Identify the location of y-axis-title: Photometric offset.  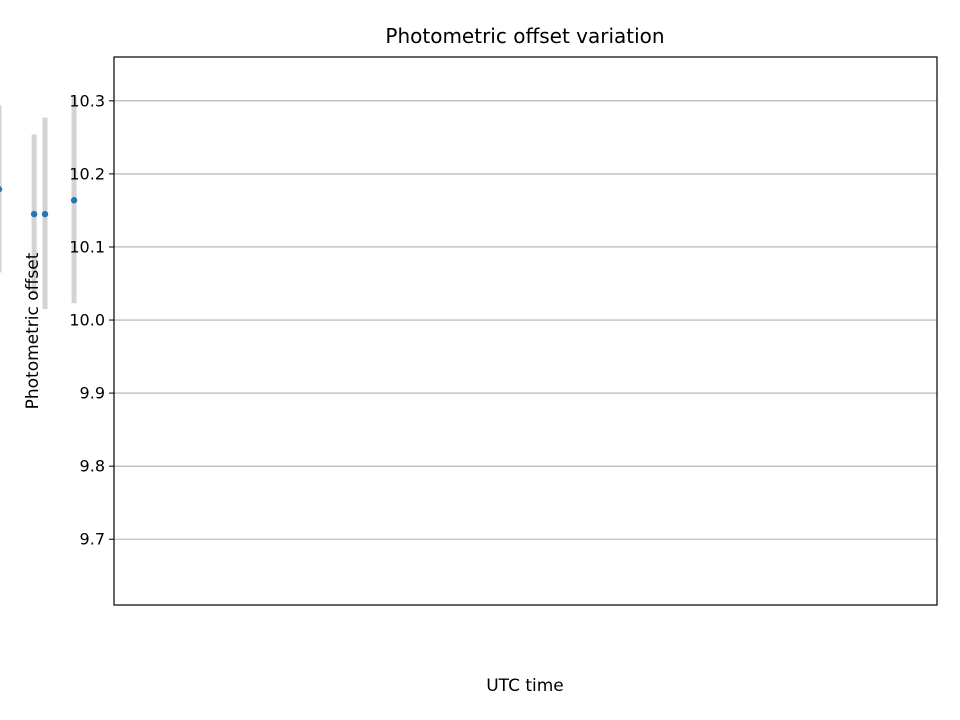
(33, 330).